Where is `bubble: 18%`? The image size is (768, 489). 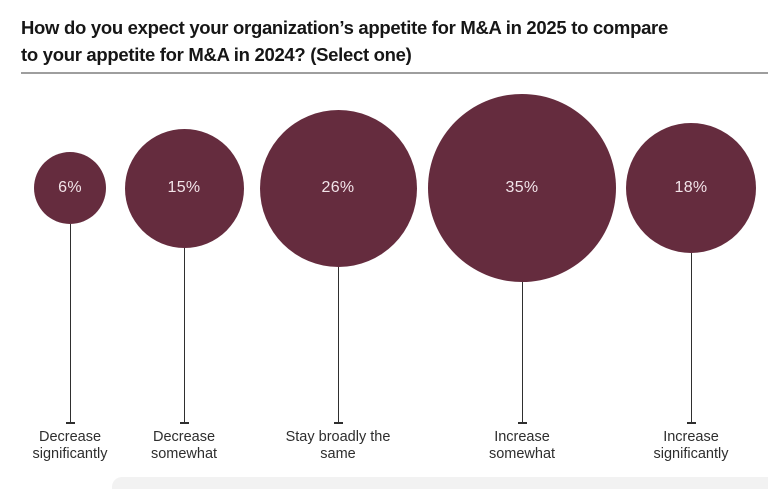 bubble: 18% is located at coordinates (691, 188).